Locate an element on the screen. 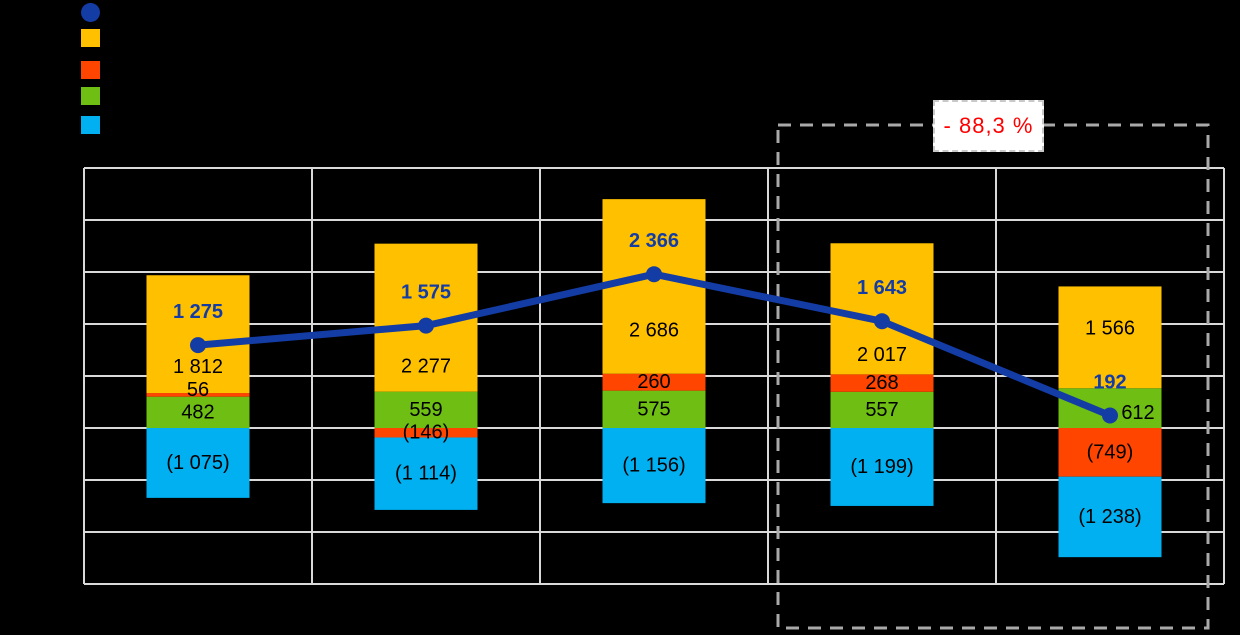 The image size is (1240, 635). bar-segment-label: (146) is located at coordinates (426, 433).